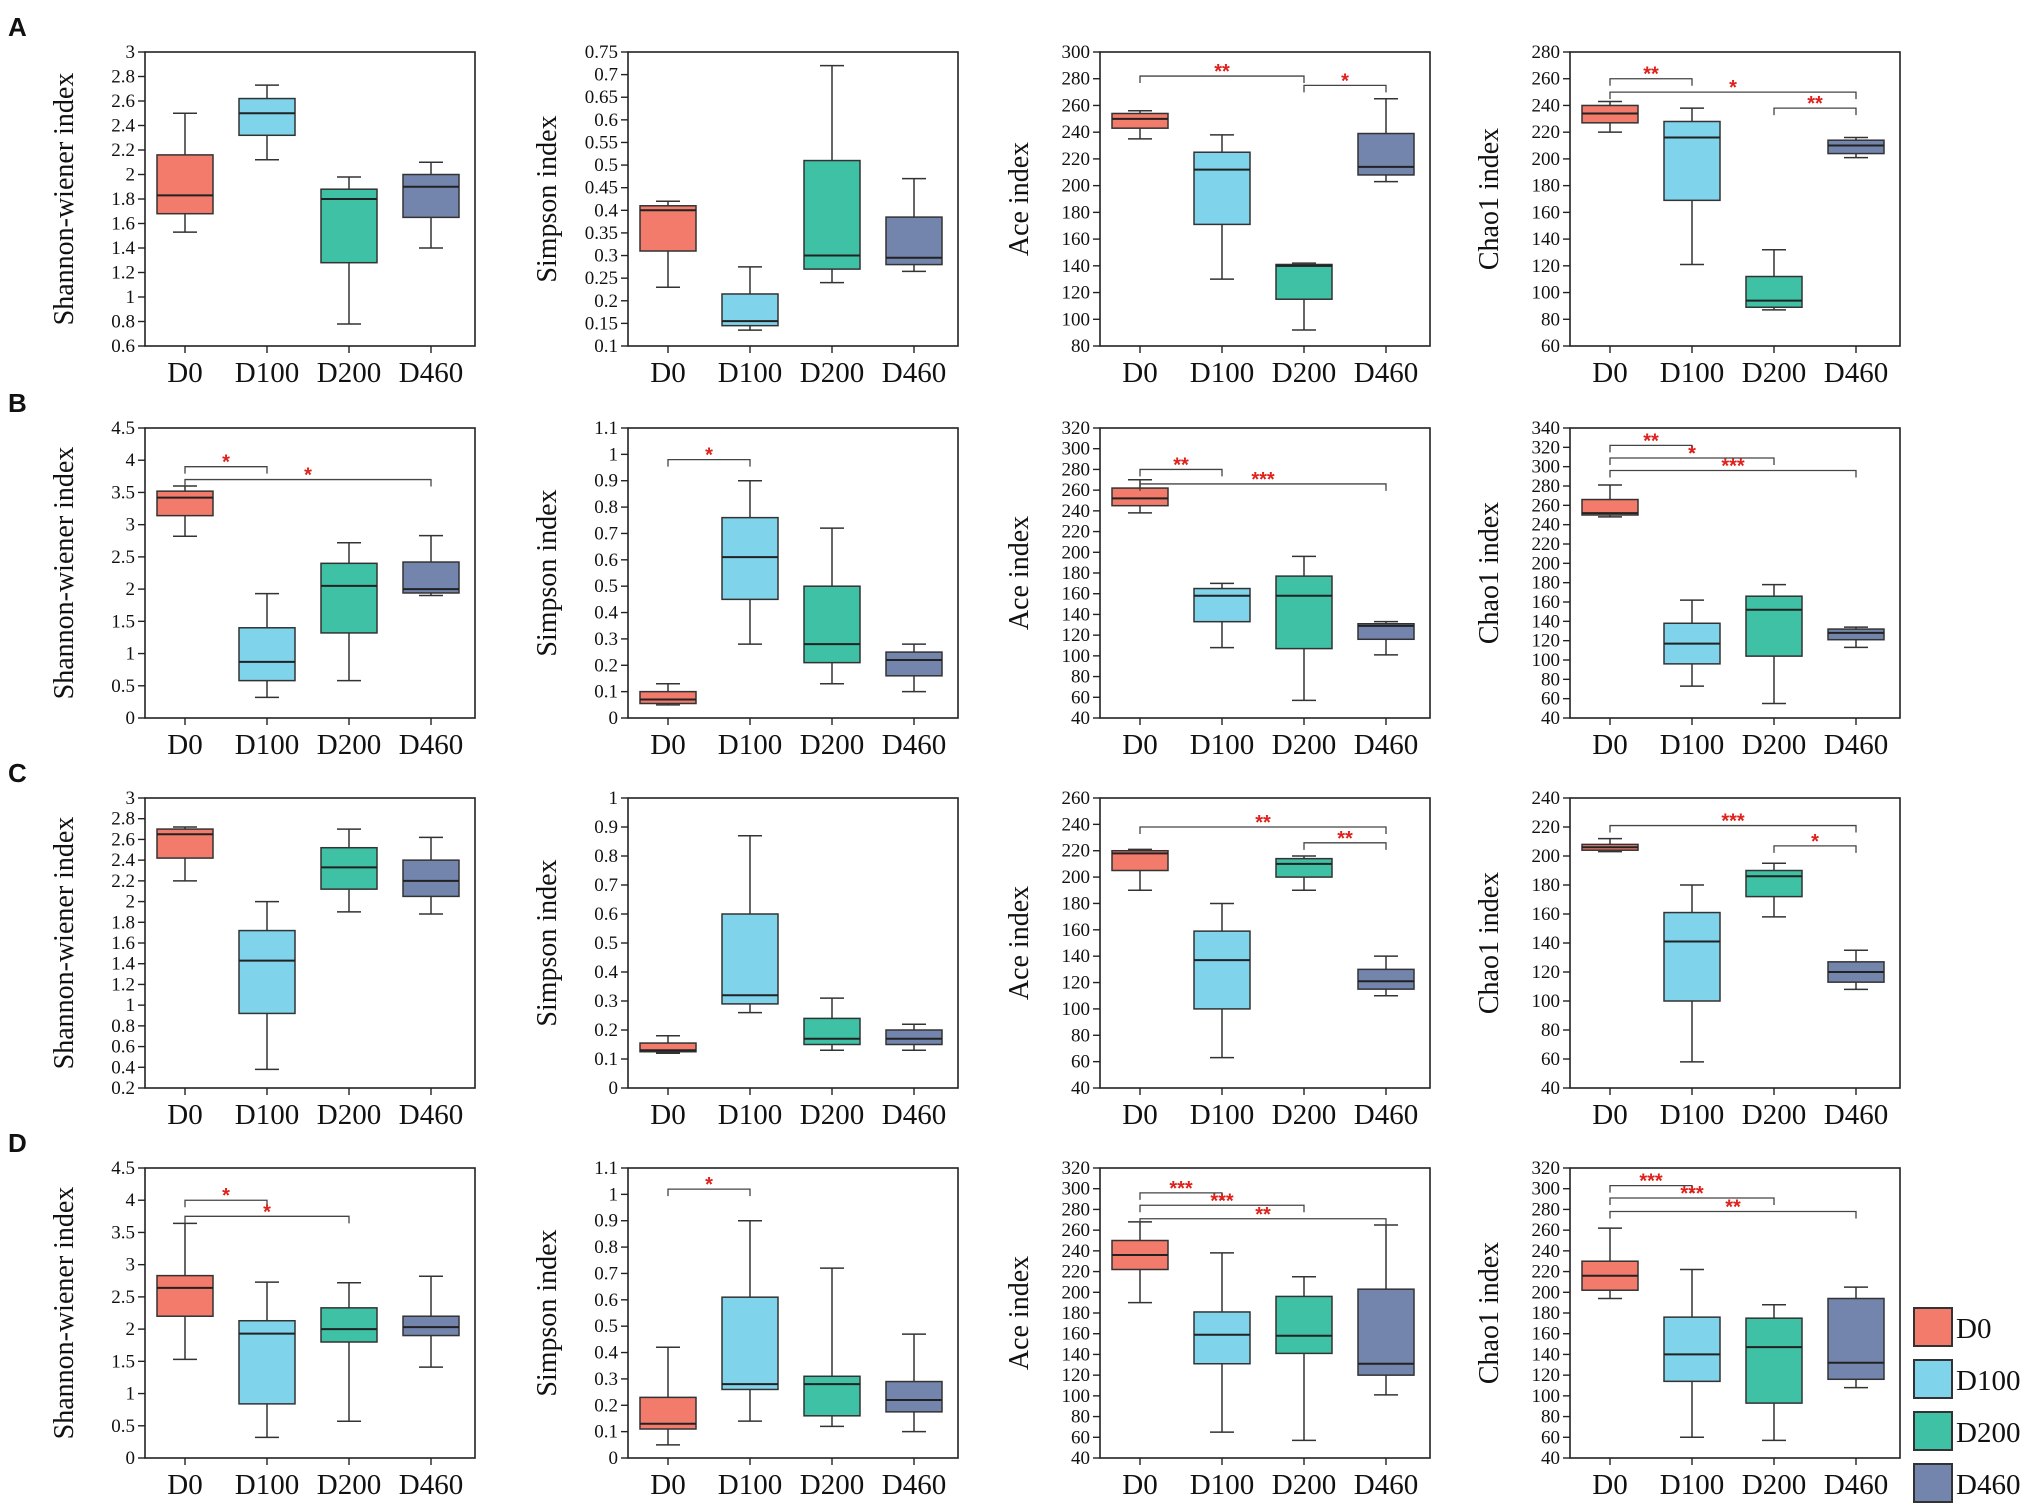  Describe the element at coordinates (131, 1458) in the screenshot. I see `y-tick-label: 0` at that location.